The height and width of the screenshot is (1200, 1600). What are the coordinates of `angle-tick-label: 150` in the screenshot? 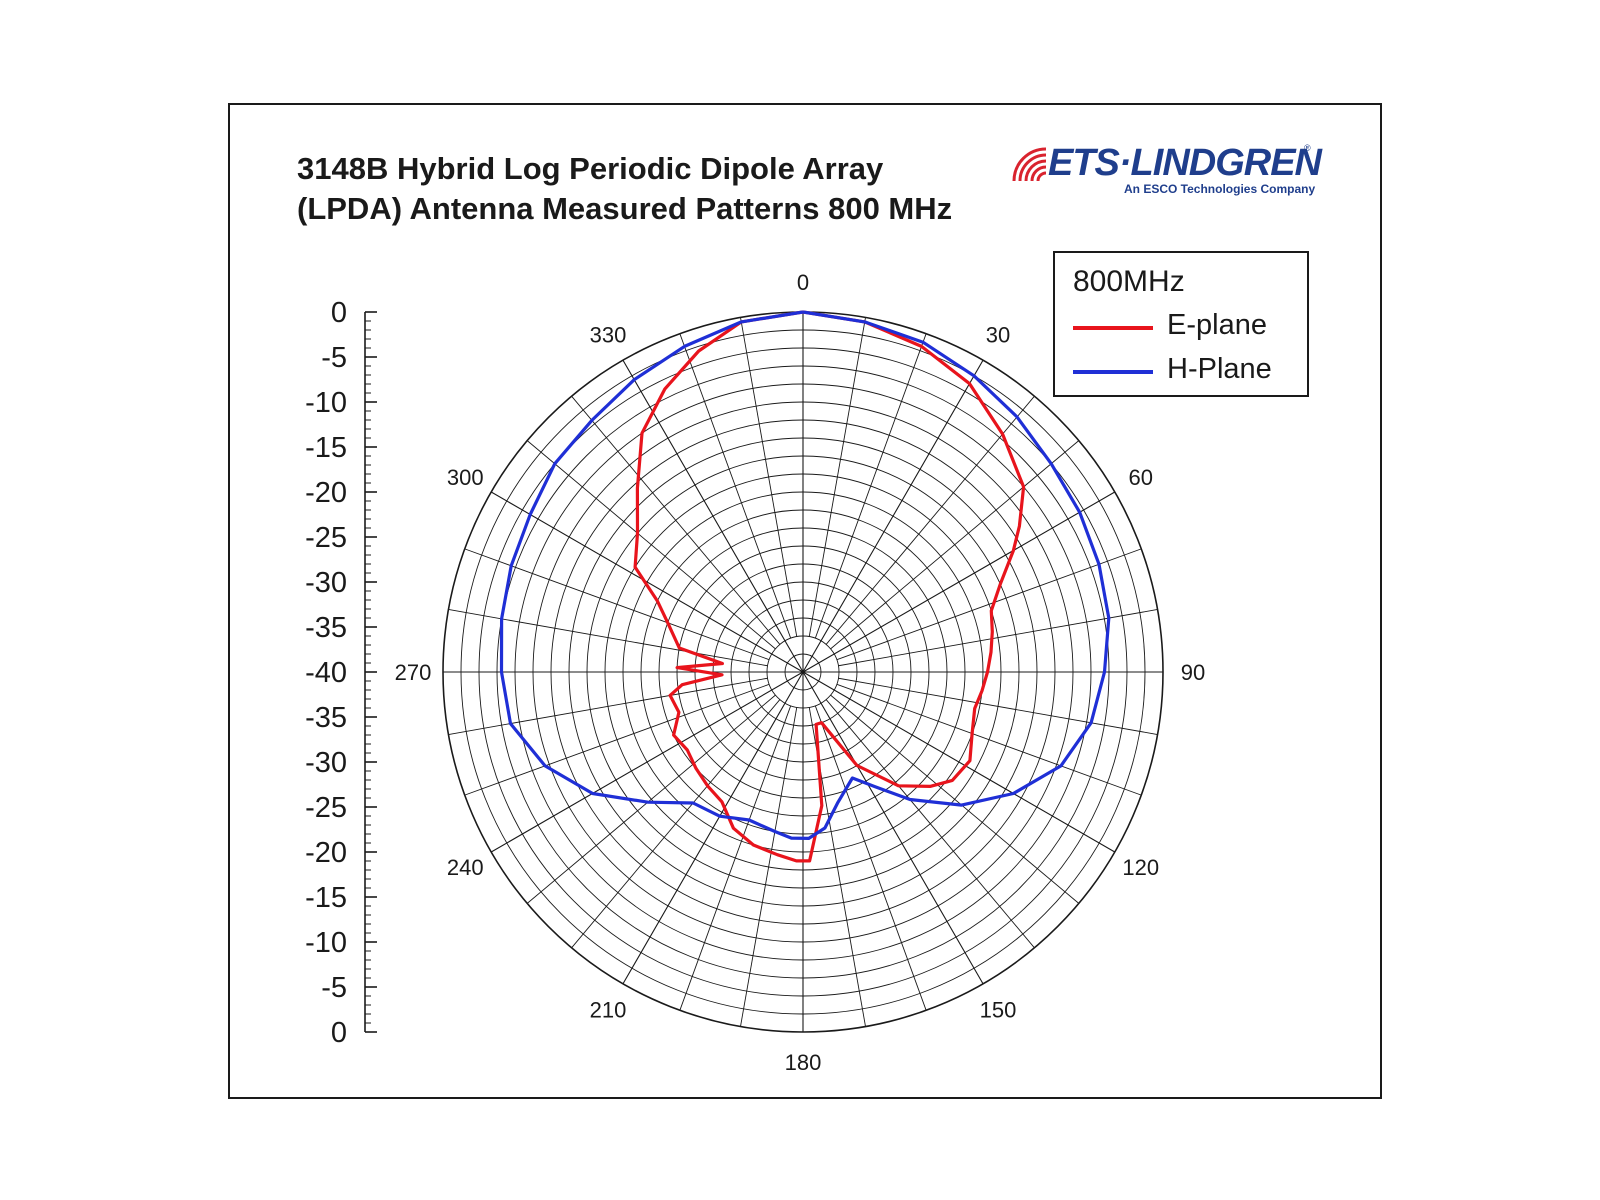 It's located at (998, 1010).